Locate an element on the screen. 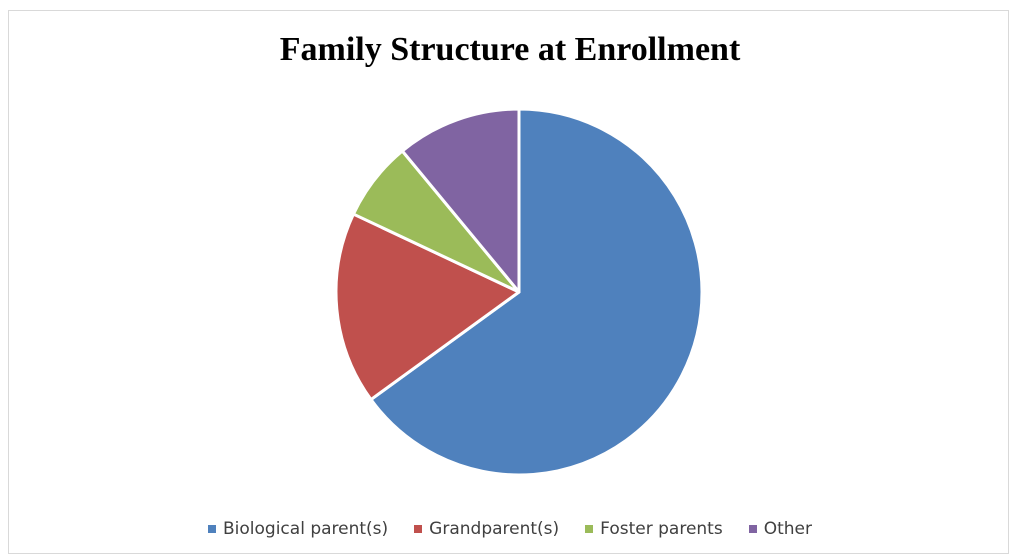 Image resolution: width=1020 pixels, height=558 pixels. legend-label: Biological parent(s) is located at coordinates (306, 529).